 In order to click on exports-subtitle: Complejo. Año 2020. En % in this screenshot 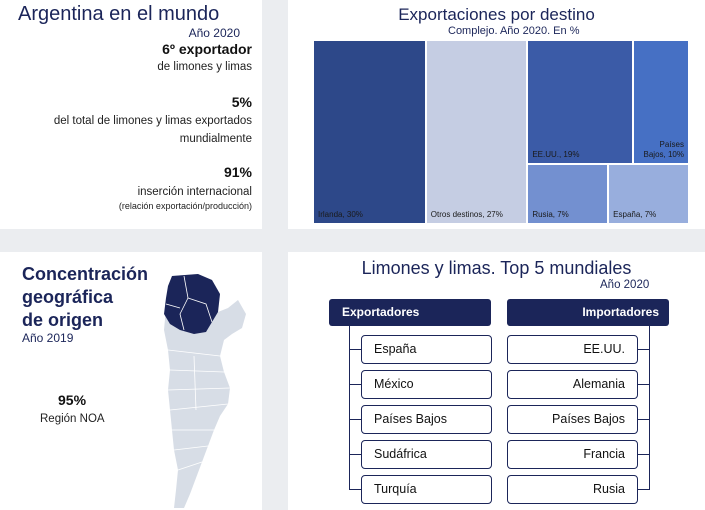, I will do `click(514, 31)`.